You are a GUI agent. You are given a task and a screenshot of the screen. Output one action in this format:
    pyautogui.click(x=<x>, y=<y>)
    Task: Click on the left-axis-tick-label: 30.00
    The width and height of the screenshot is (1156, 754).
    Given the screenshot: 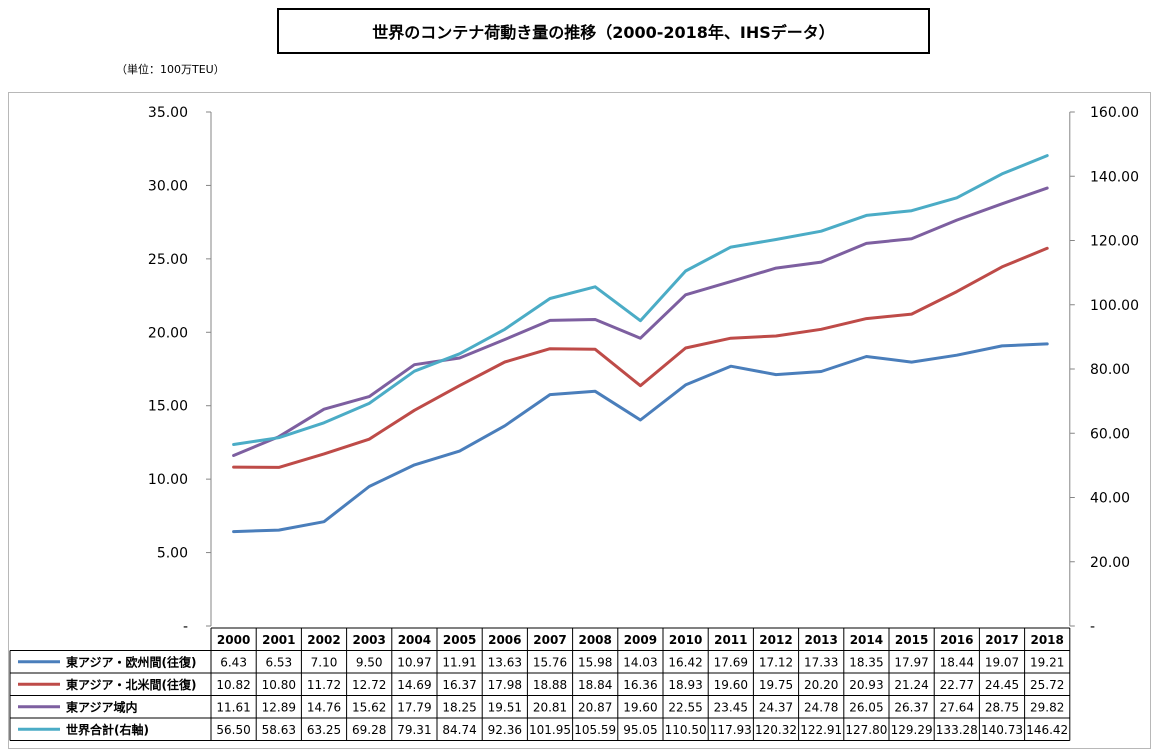 What is the action you would take?
    pyautogui.click(x=168, y=186)
    